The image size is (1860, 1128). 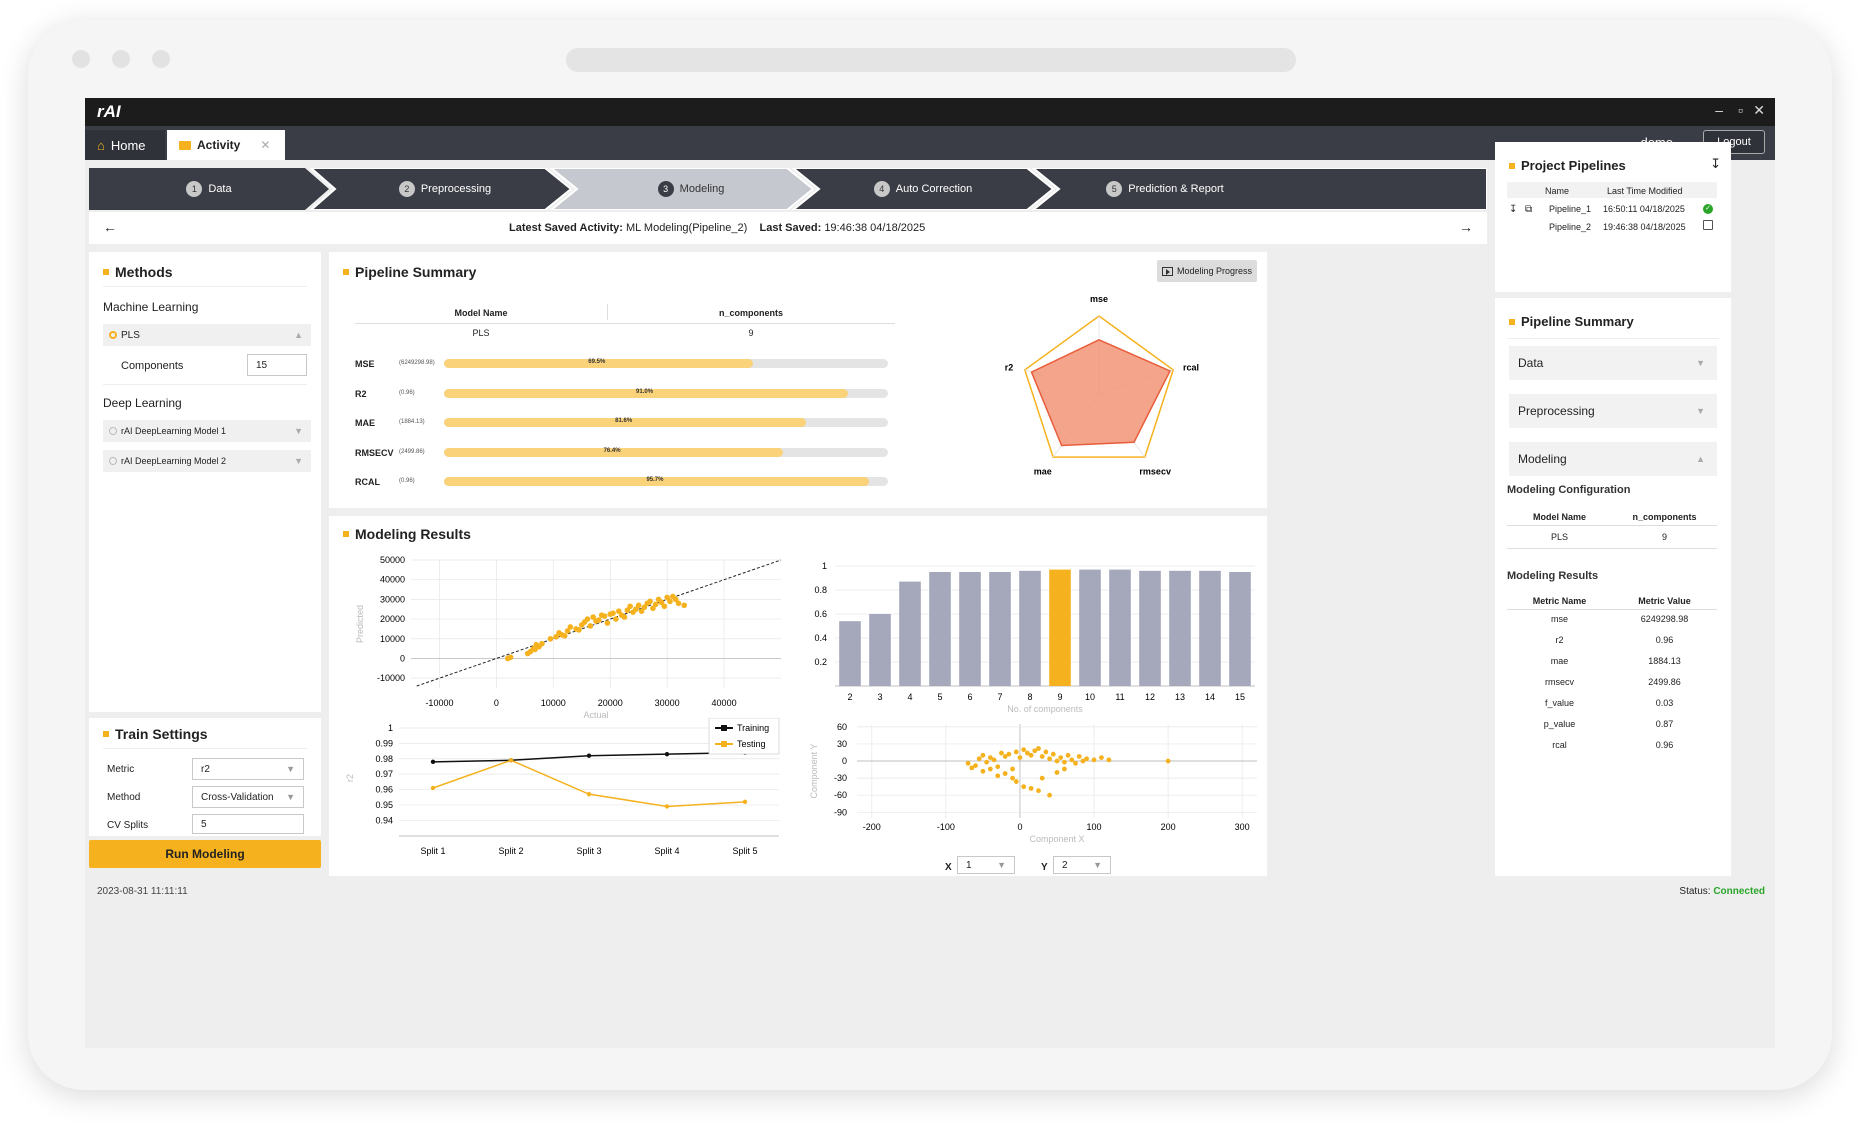 I want to click on ml-heading: Machine Learning, so click(x=151, y=307).